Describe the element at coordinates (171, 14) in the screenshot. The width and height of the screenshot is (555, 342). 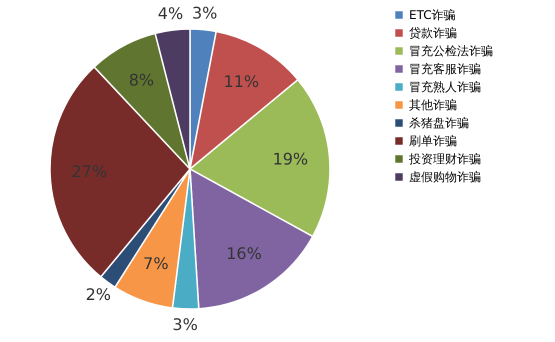
I see `data-label: 4%` at that location.